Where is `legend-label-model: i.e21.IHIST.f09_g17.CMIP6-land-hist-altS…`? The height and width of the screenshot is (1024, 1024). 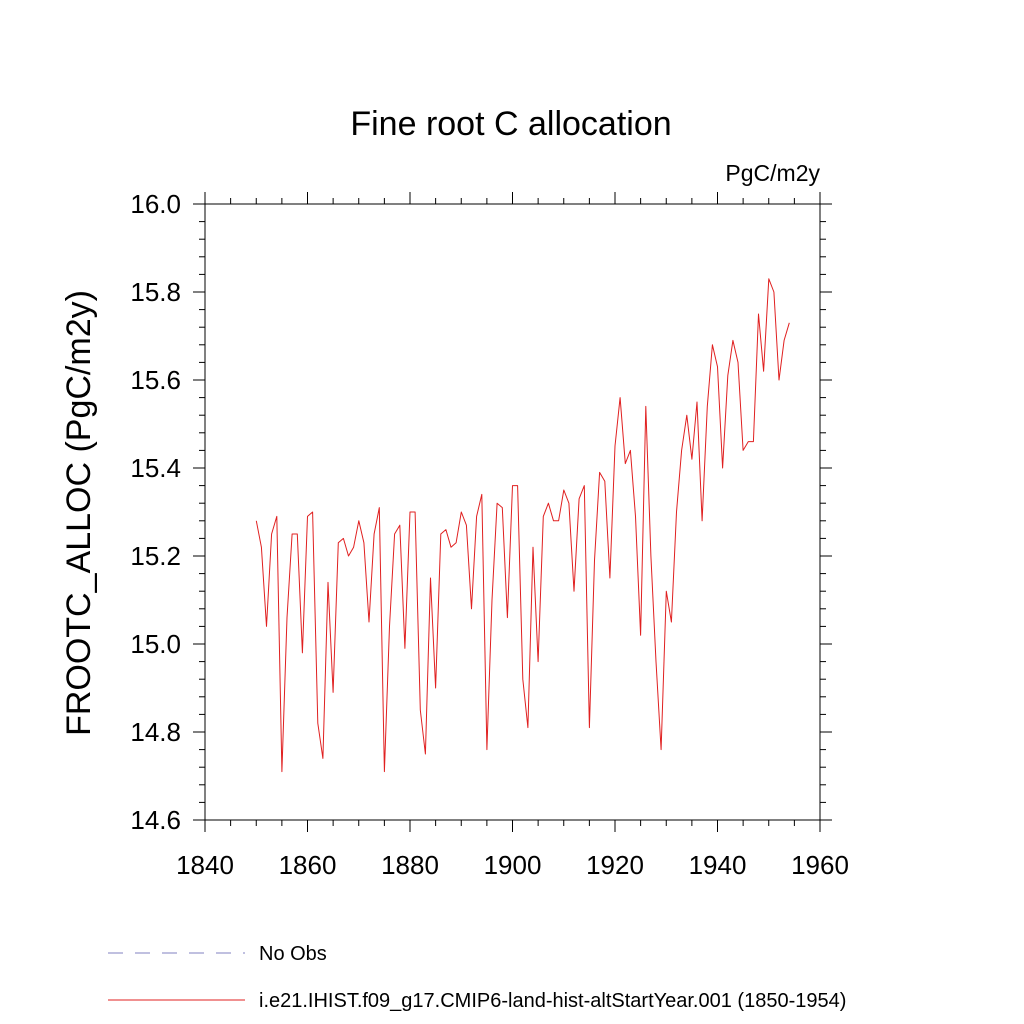
legend-label-model: i.e21.IHIST.f09_g17.CMIP6-land-hist-altS… is located at coordinates (552, 1001).